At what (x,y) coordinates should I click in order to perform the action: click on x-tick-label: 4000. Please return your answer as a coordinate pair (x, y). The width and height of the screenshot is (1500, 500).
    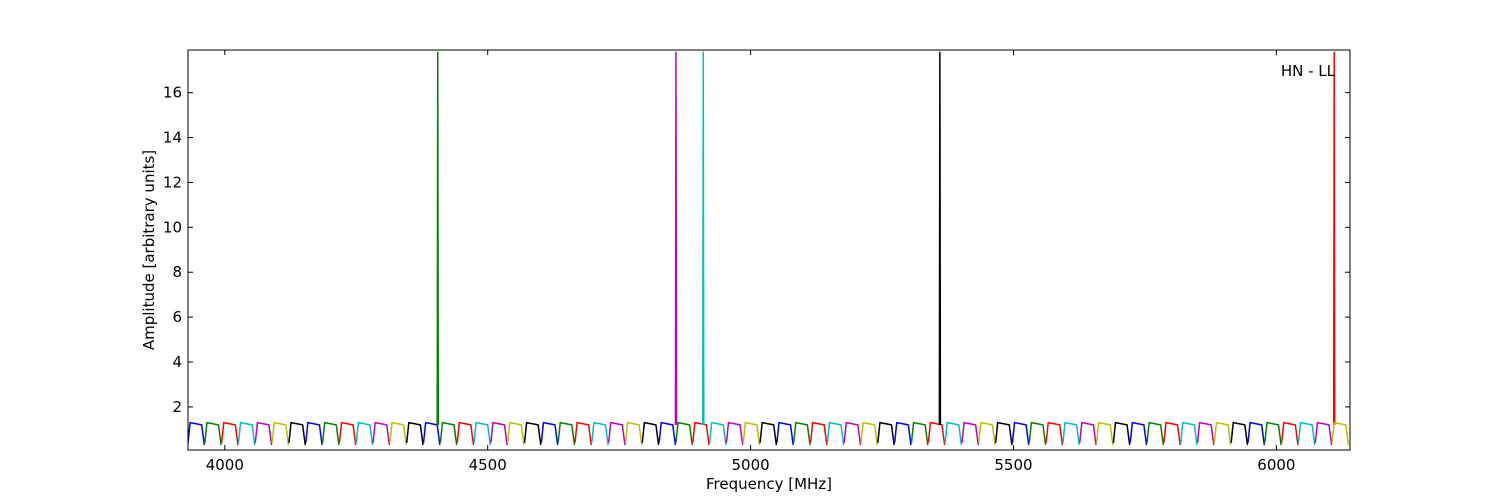
    Looking at the image, I should click on (225, 465).